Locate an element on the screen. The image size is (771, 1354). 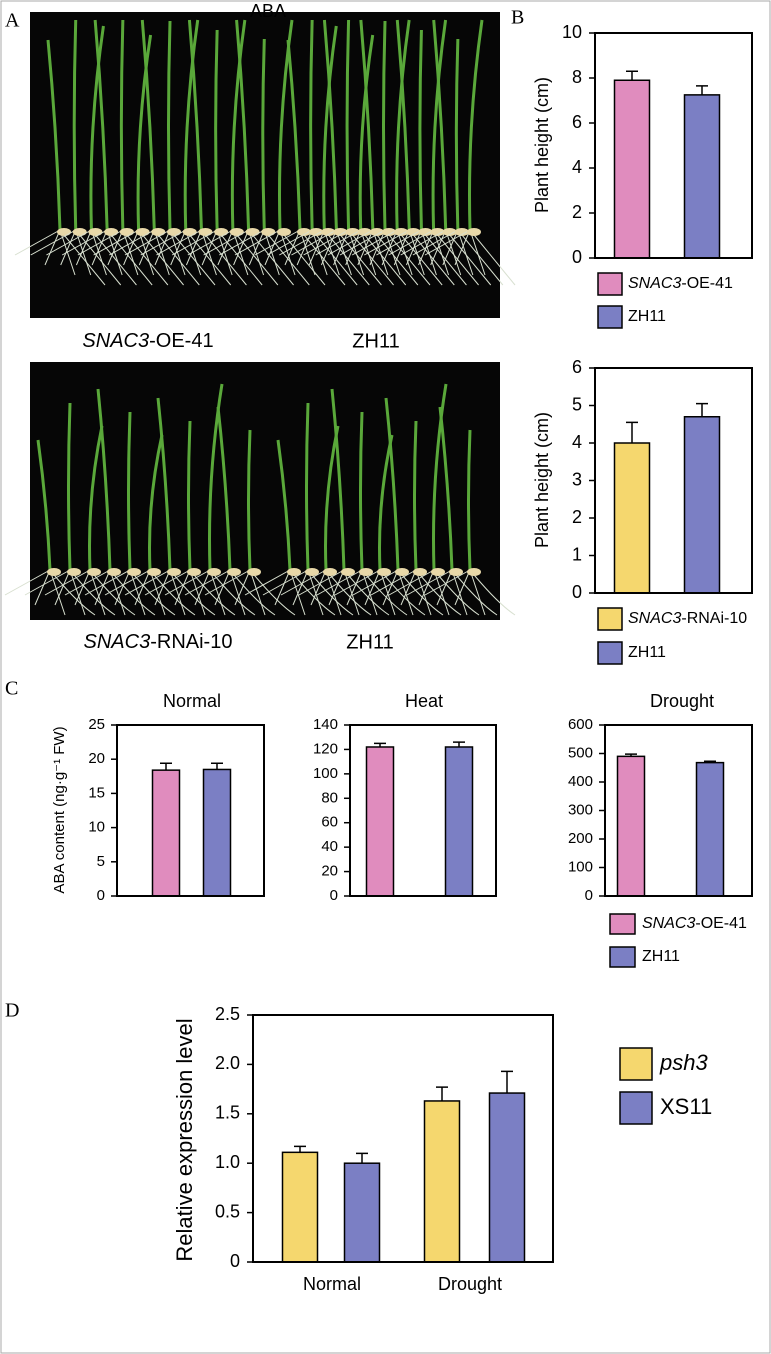
y-tick-label: 20 is located at coordinates (96, 758).